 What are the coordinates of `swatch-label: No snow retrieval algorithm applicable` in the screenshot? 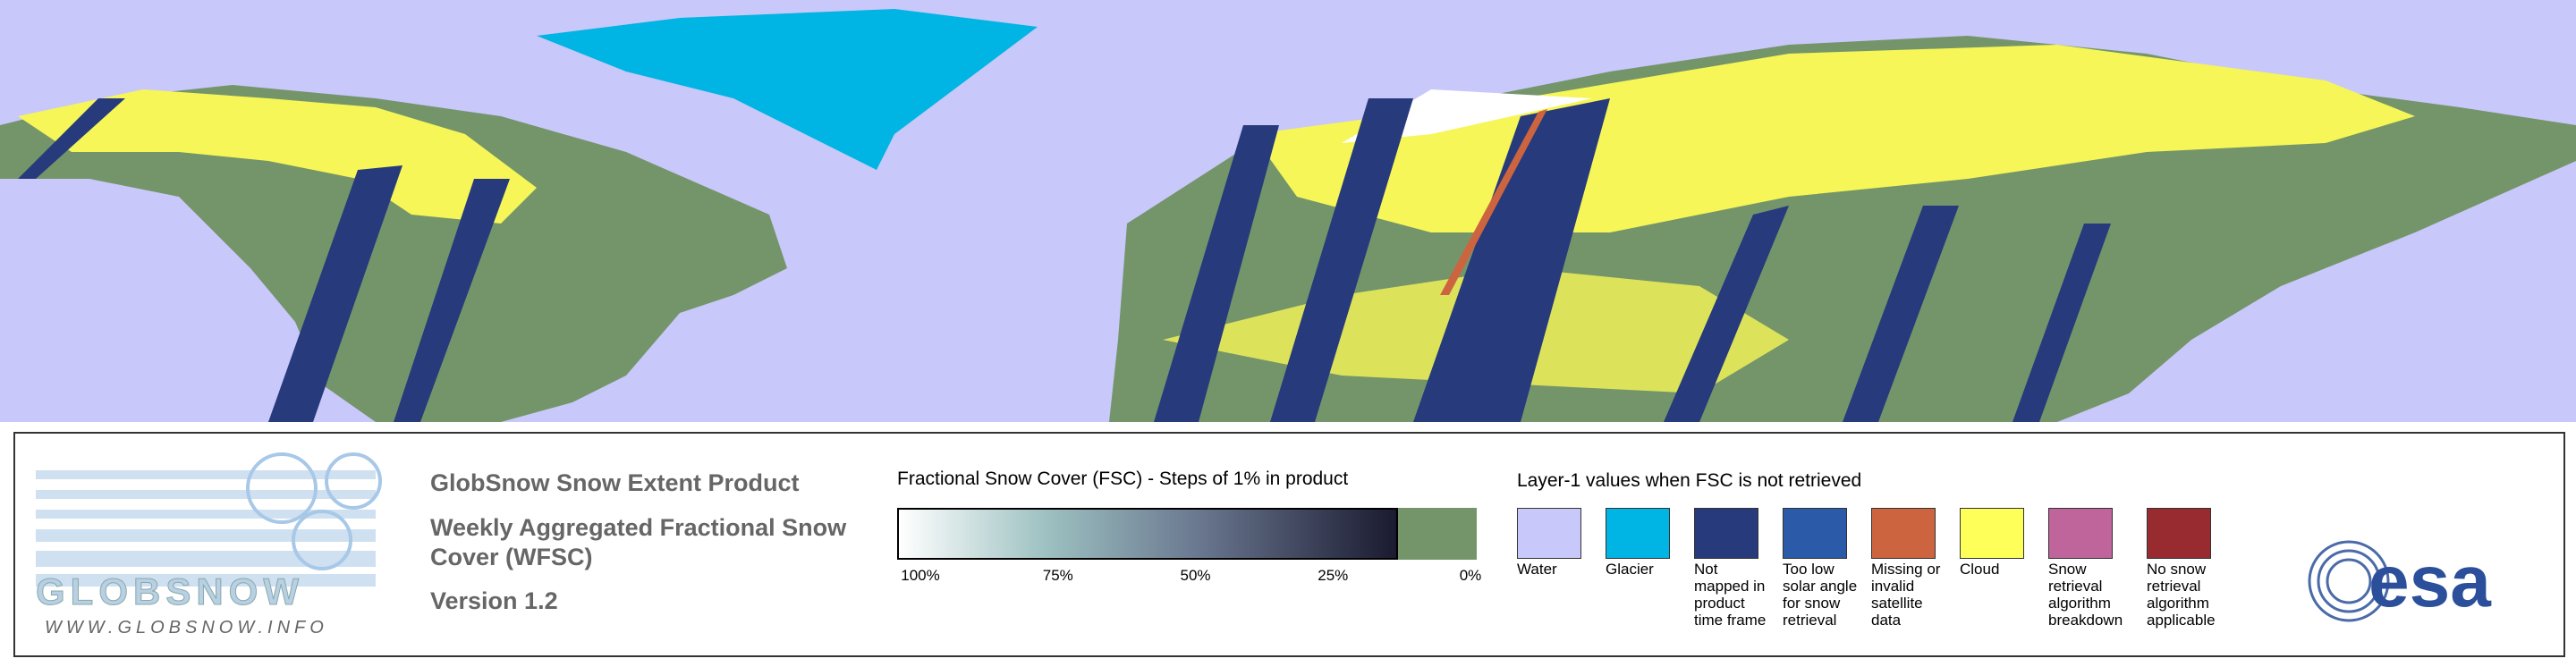 It's located at (2181, 595).